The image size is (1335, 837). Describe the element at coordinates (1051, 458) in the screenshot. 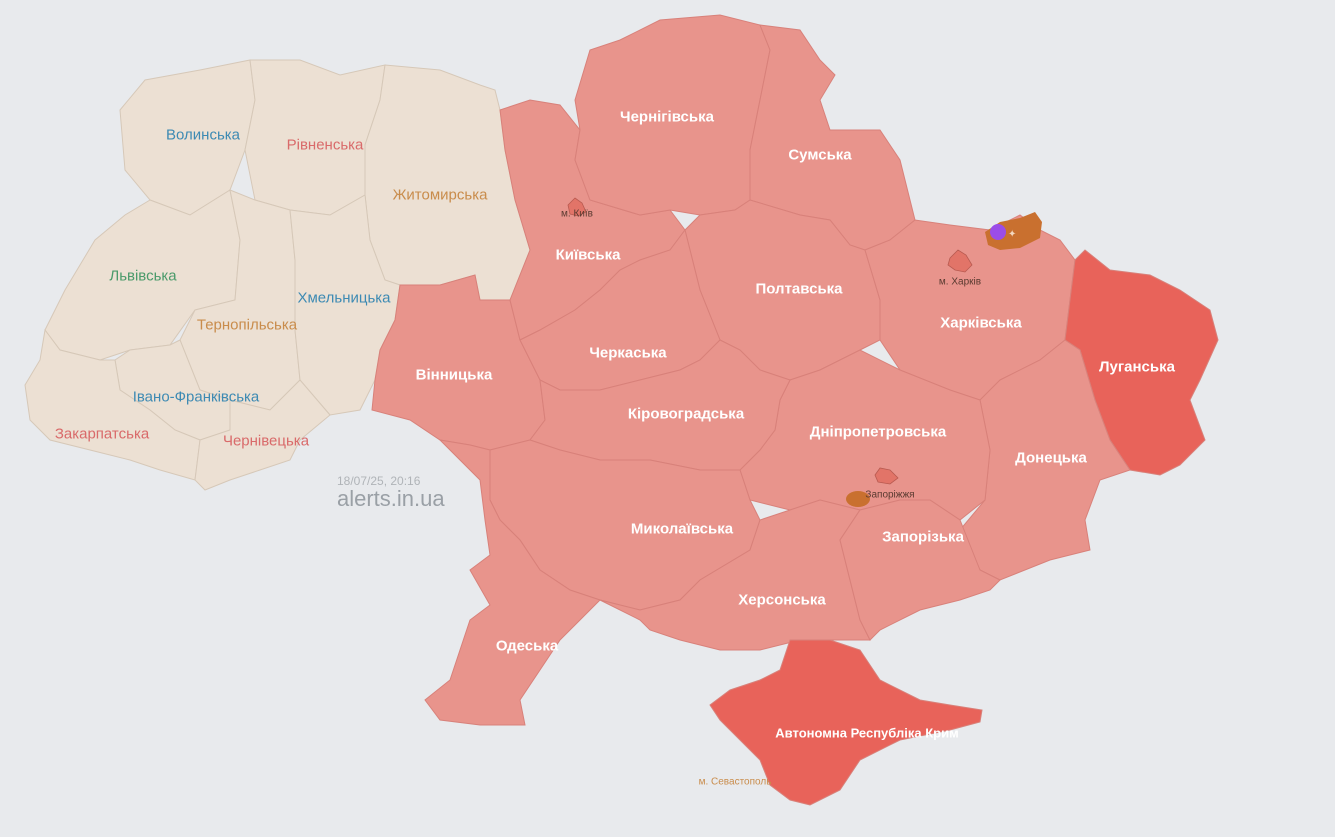

I see `region-label: Донецька` at that location.